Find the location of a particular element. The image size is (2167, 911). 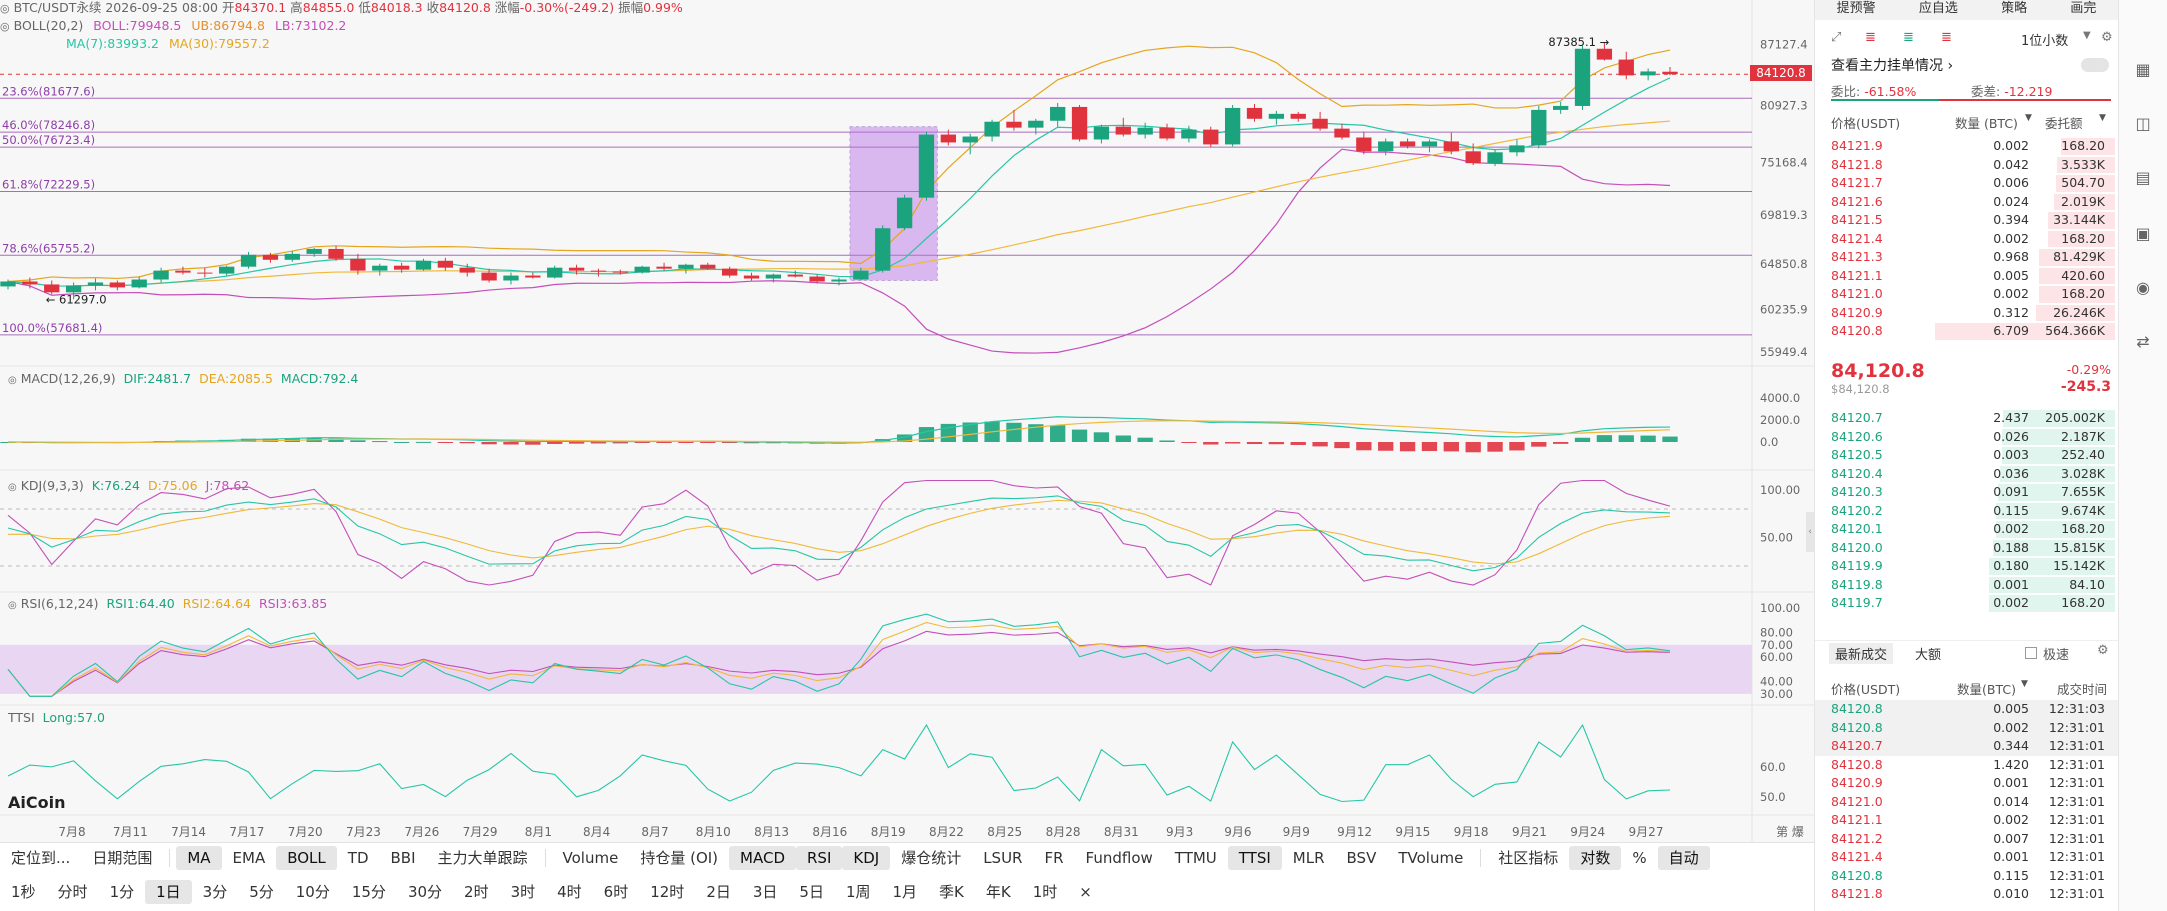

tab-alert: 提预警 is located at coordinates (1856, 8).